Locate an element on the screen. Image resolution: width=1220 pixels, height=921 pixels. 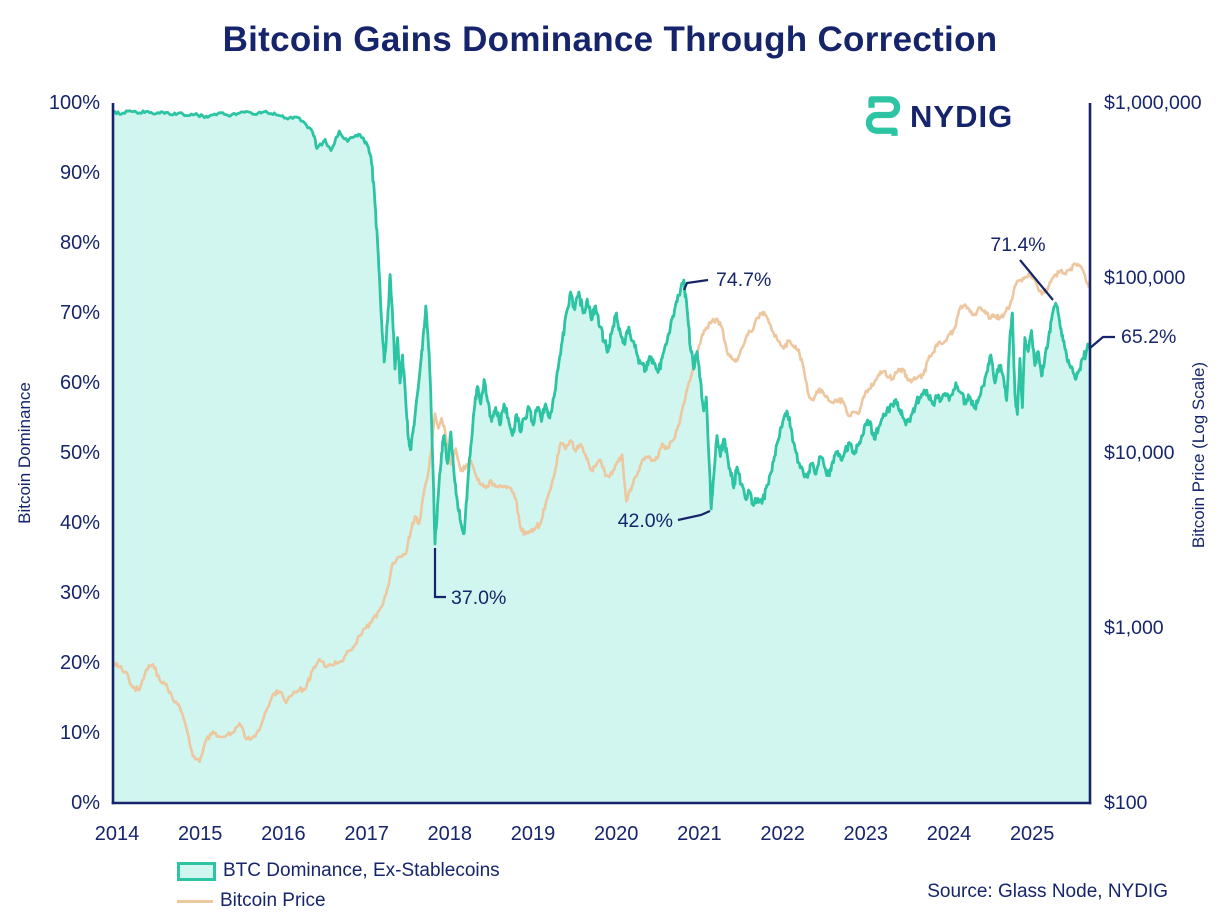
left-axis-tick: 20% is located at coordinates (80, 663).